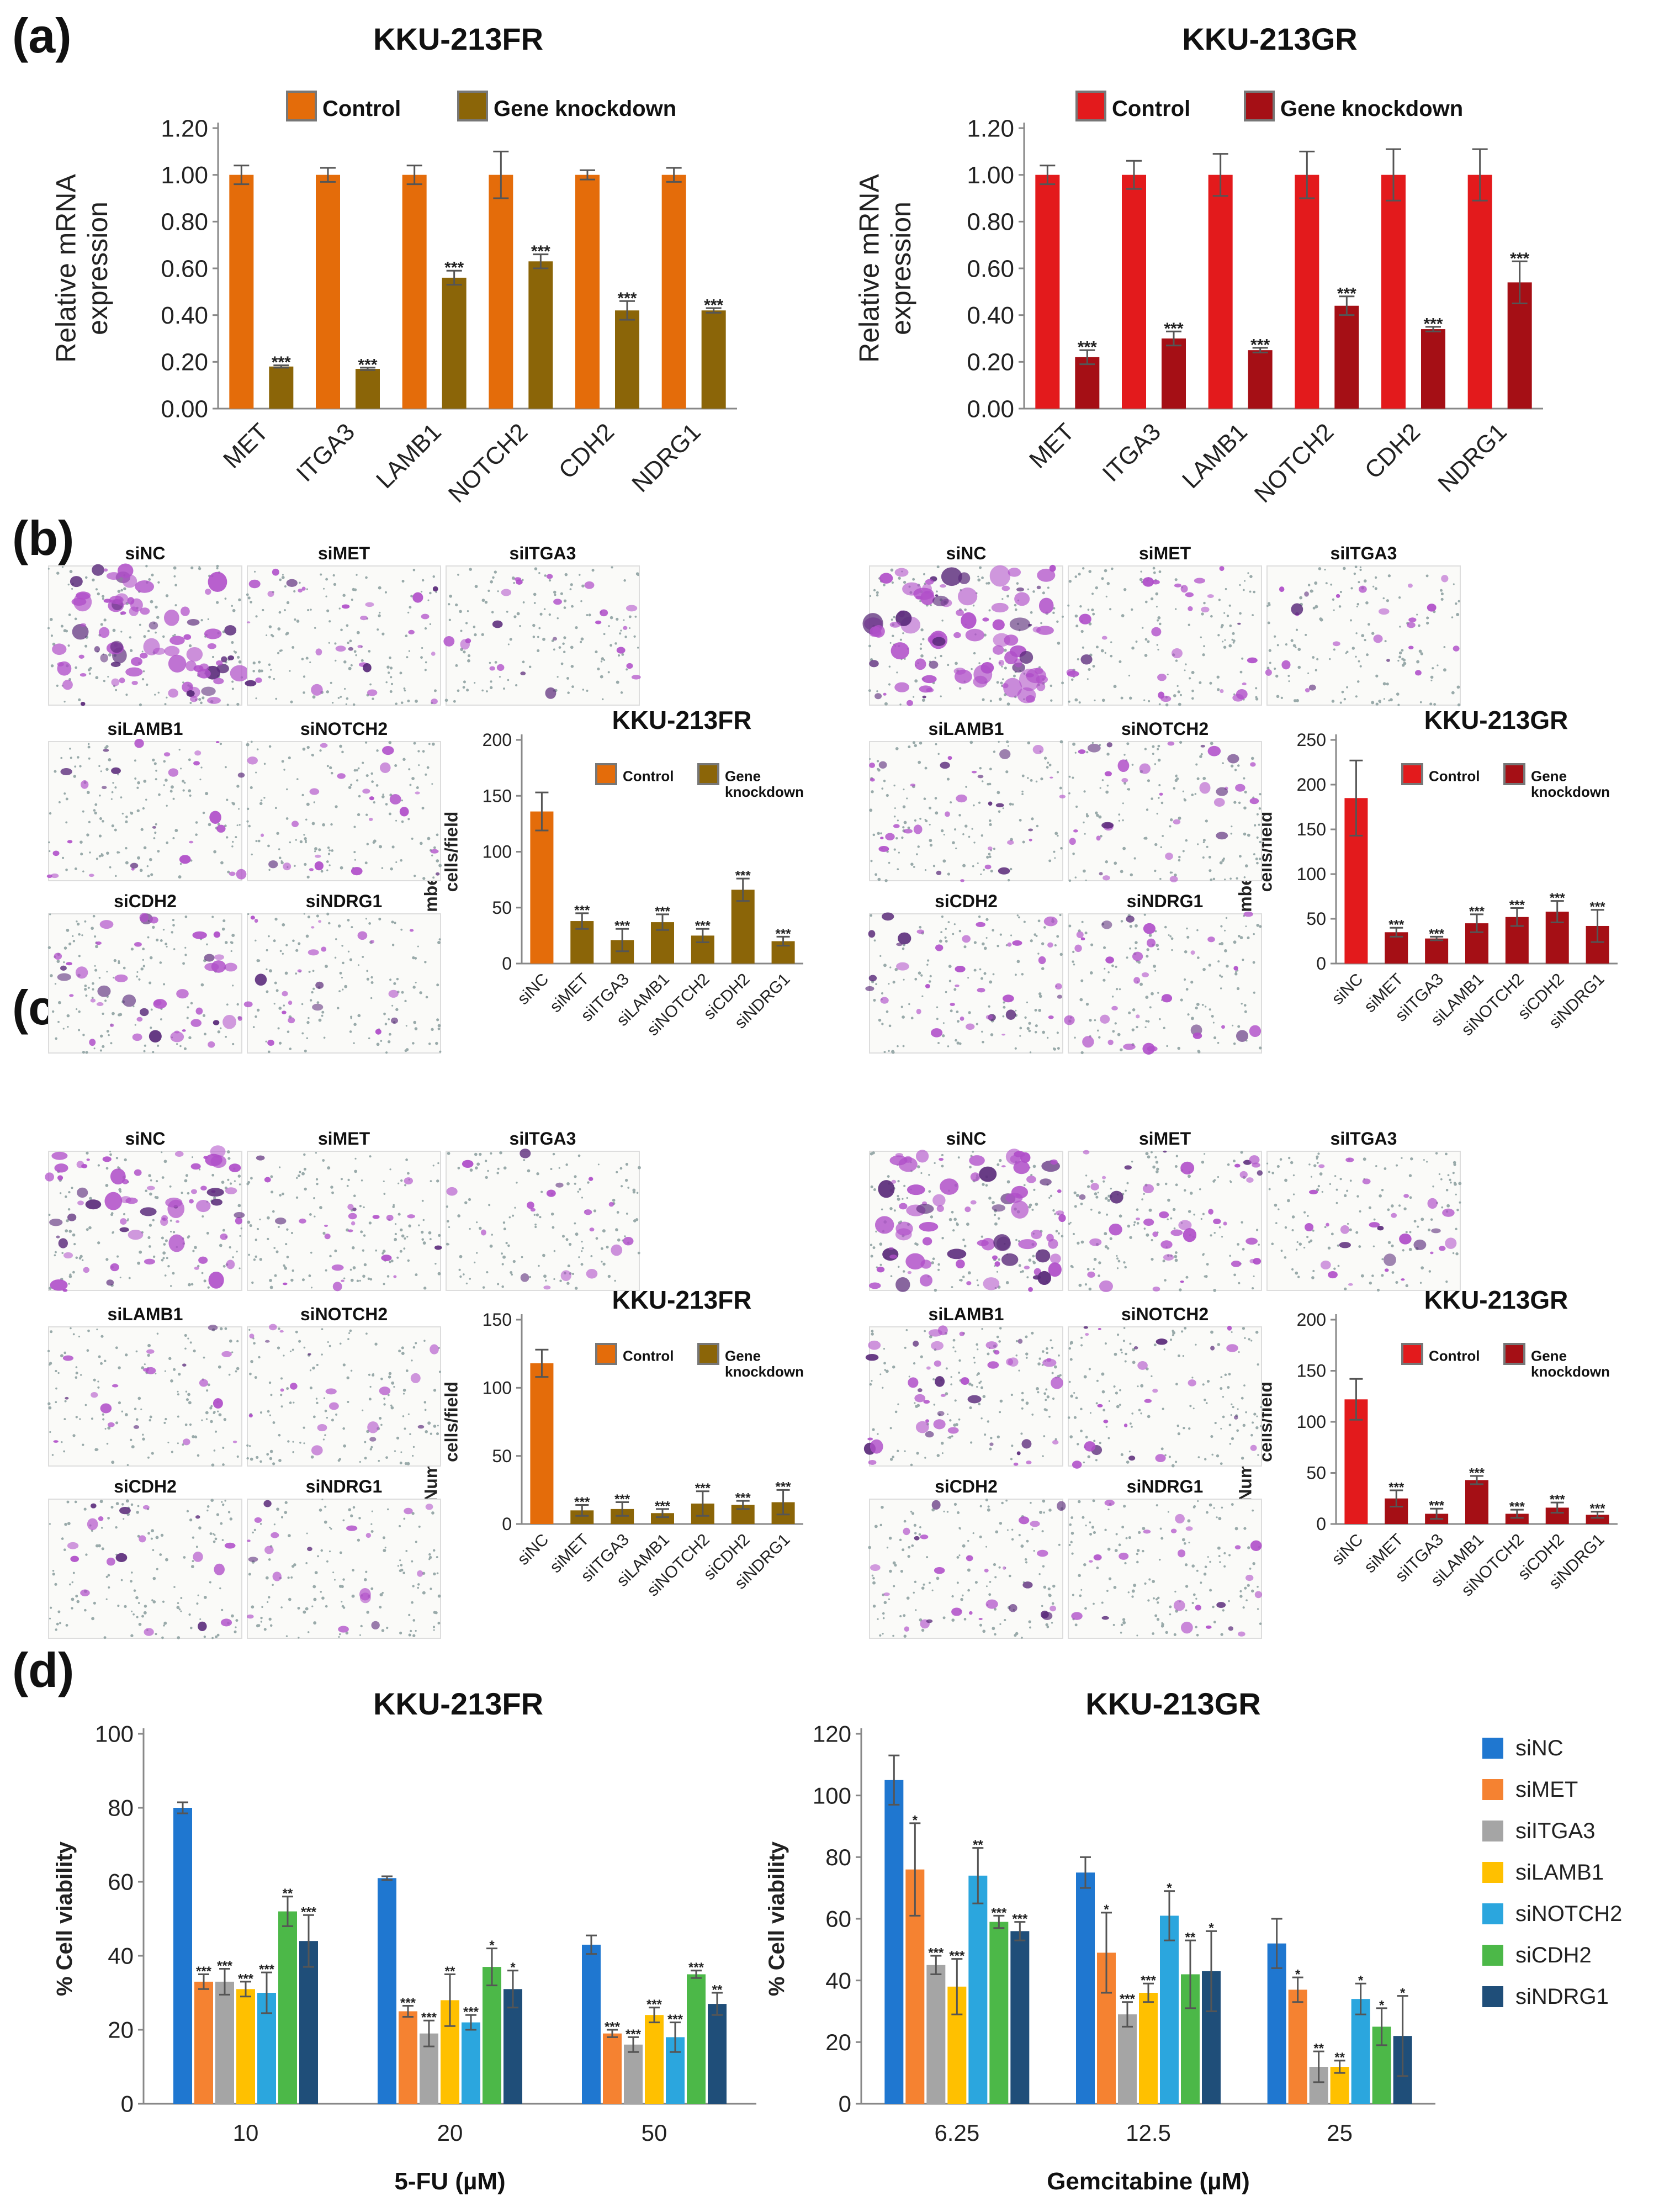 The width and height of the screenshot is (1659, 2212). Describe the element at coordinates (246, 1979) in the screenshot. I see `significance-label: ***` at that location.